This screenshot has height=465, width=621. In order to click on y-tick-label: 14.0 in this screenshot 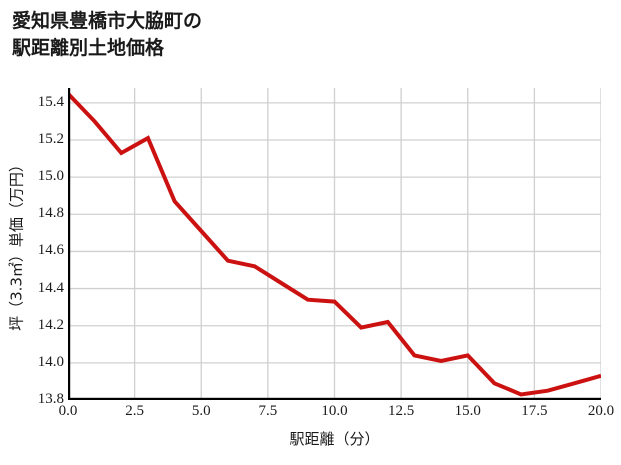, I will do `click(50, 361)`.